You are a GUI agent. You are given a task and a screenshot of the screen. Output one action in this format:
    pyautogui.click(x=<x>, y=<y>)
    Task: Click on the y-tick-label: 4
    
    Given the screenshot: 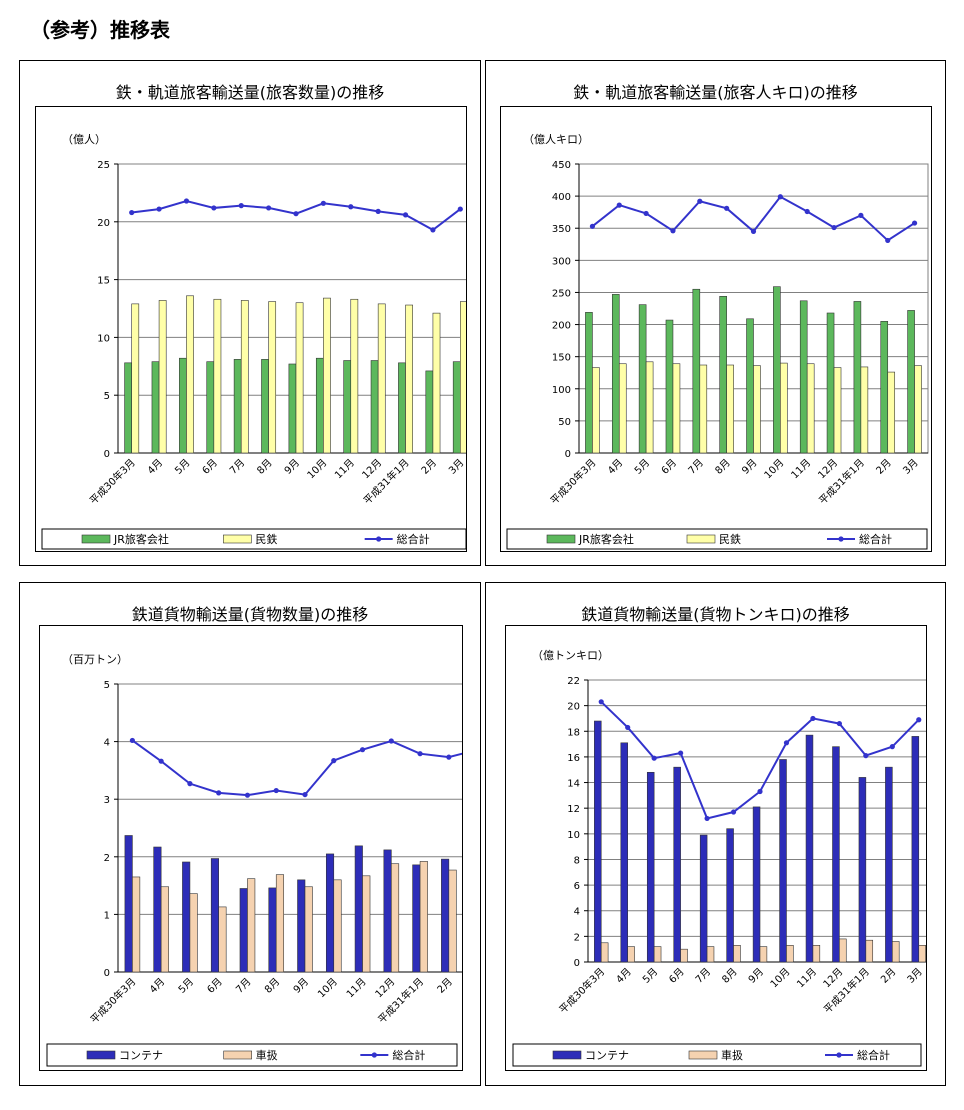 What is the action you would take?
    pyautogui.click(x=577, y=912)
    